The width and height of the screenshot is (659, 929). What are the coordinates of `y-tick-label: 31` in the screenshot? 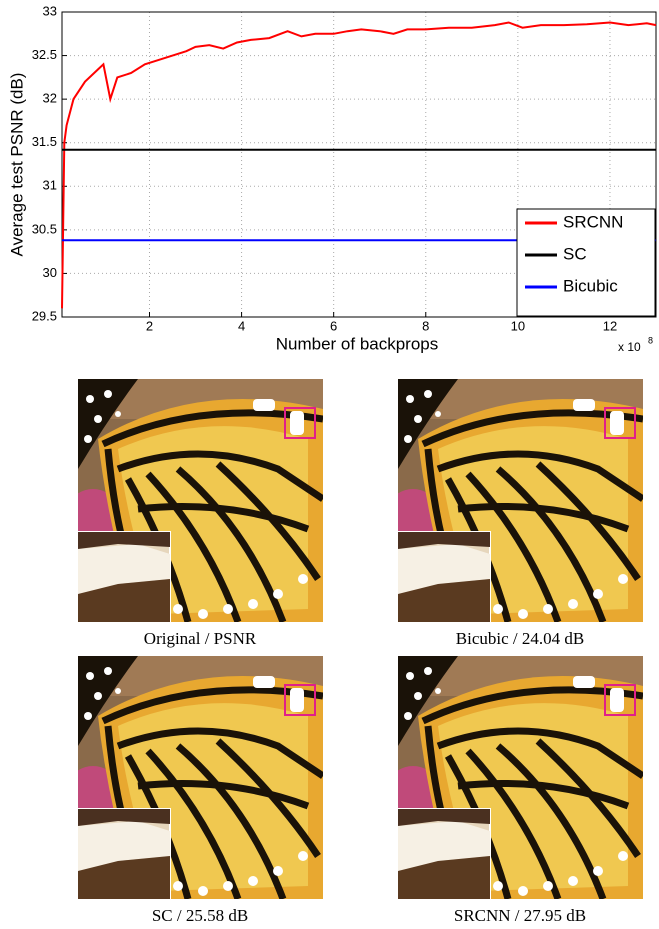 It's located at (50, 185).